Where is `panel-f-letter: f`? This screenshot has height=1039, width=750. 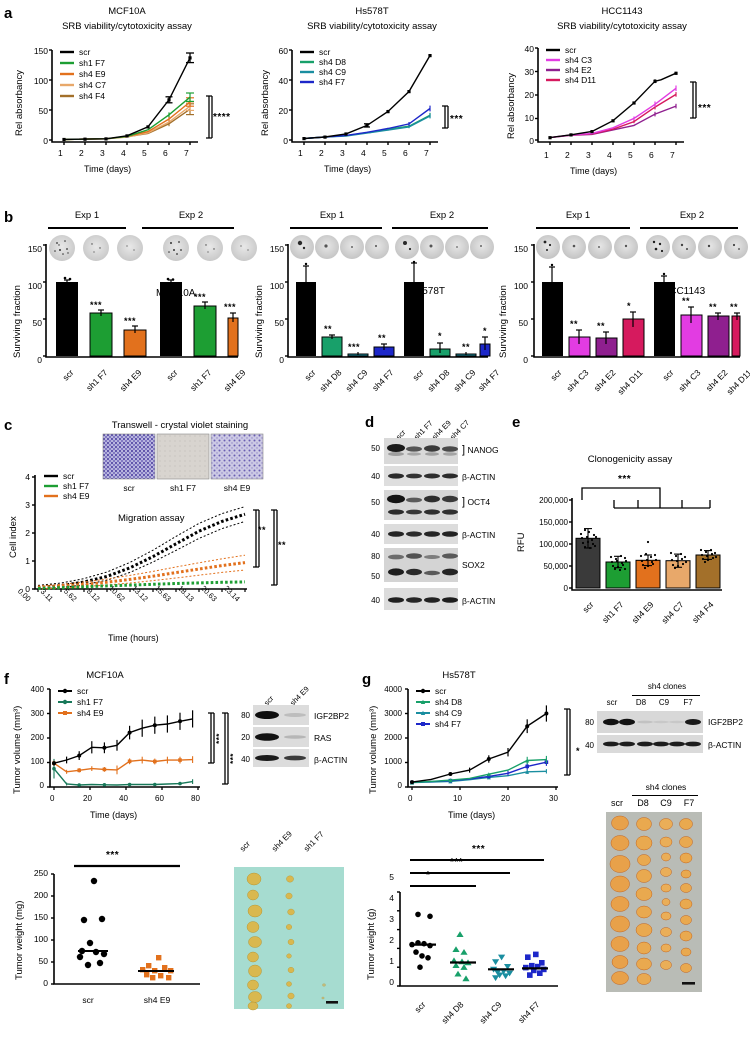 panel-f-letter: f is located at coordinates (6, 679).